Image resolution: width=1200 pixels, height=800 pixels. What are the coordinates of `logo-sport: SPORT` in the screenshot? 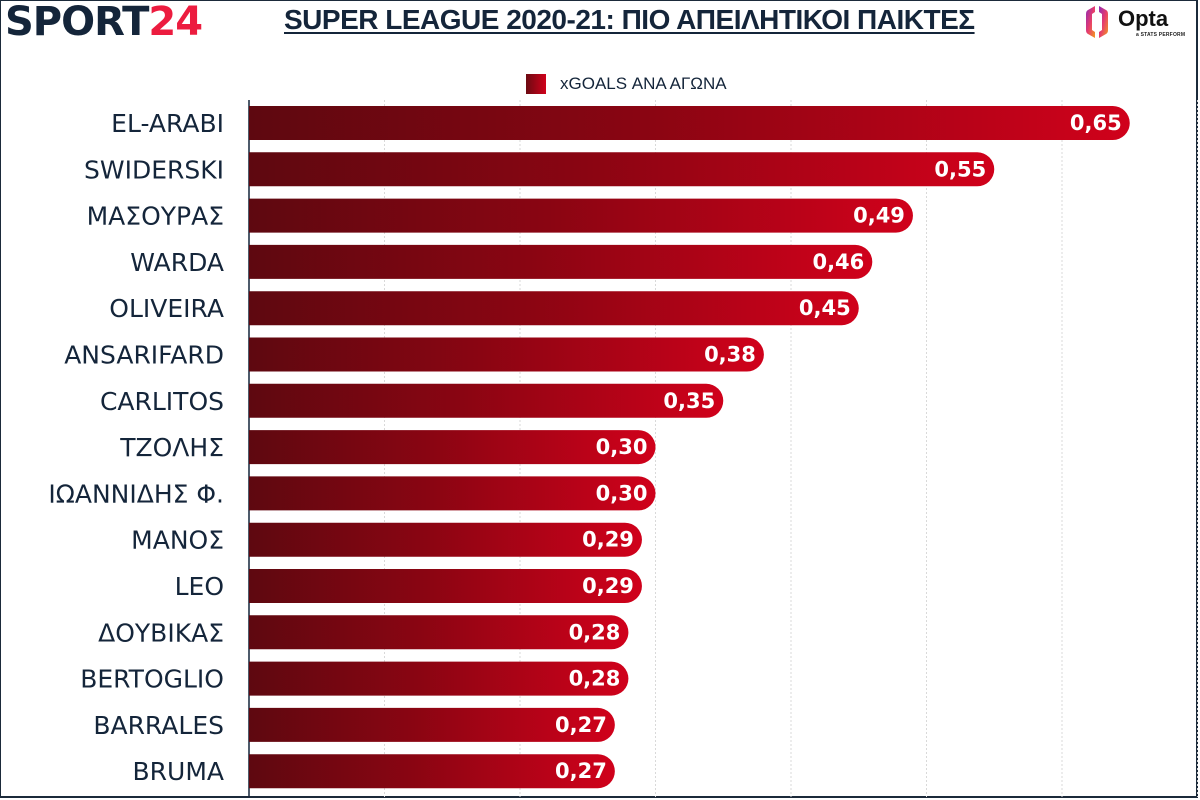 It's located at (77, 22).